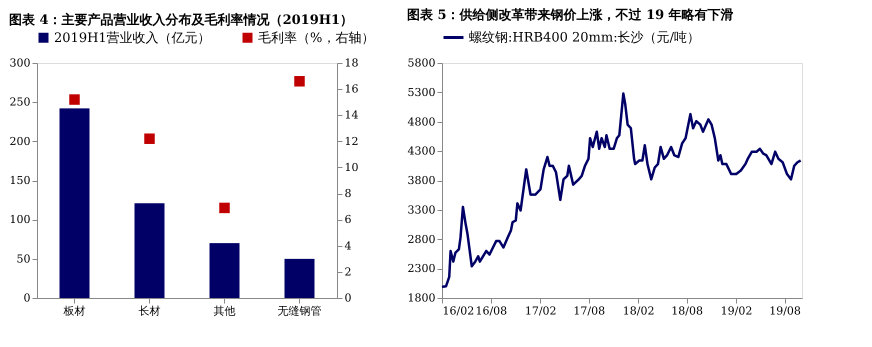 This screenshot has width=872, height=347. Describe the element at coordinates (422, 239) in the screenshot. I see `y-tick-label: 2800` at that location.